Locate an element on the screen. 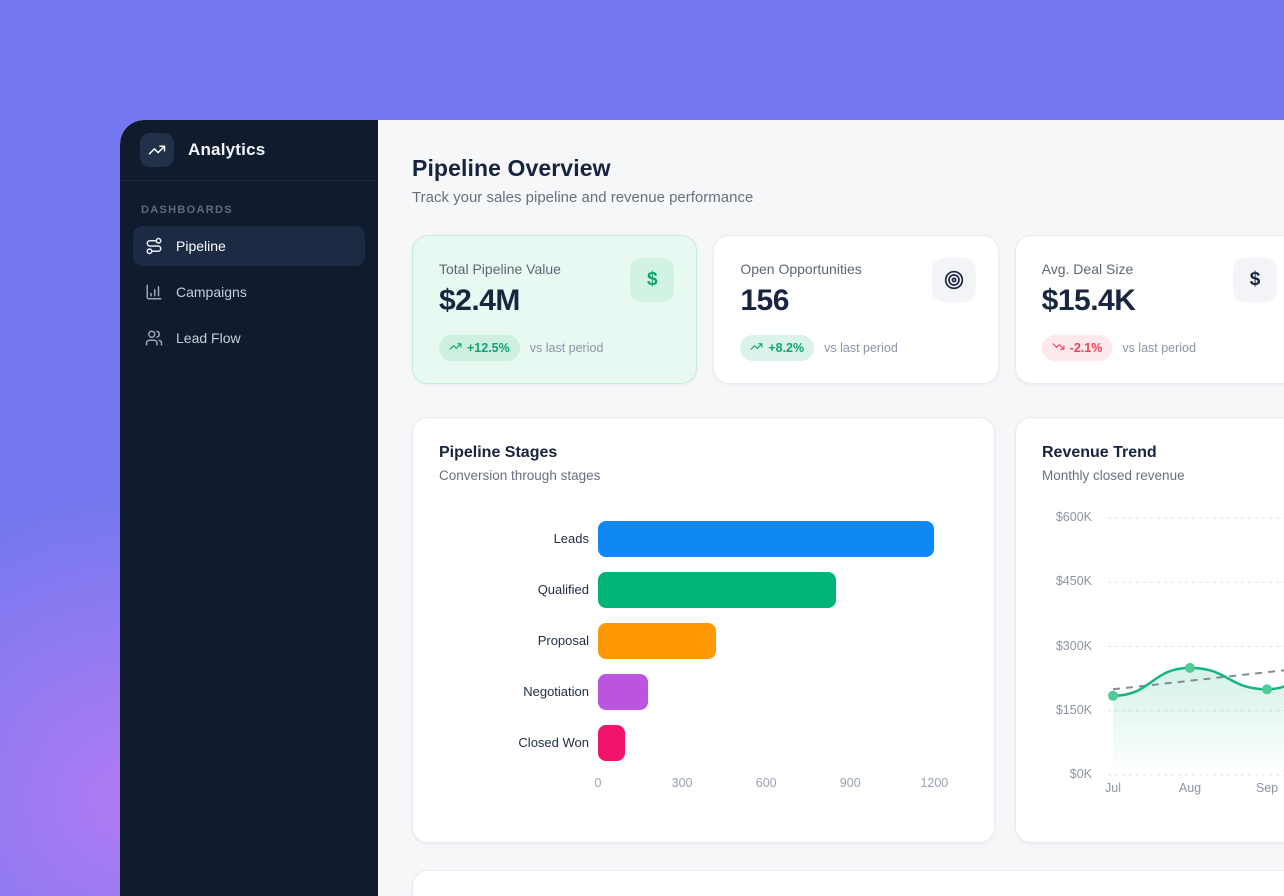 The image size is (1284, 896). chart-title: Pipeline Stages is located at coordinates (498, 452).